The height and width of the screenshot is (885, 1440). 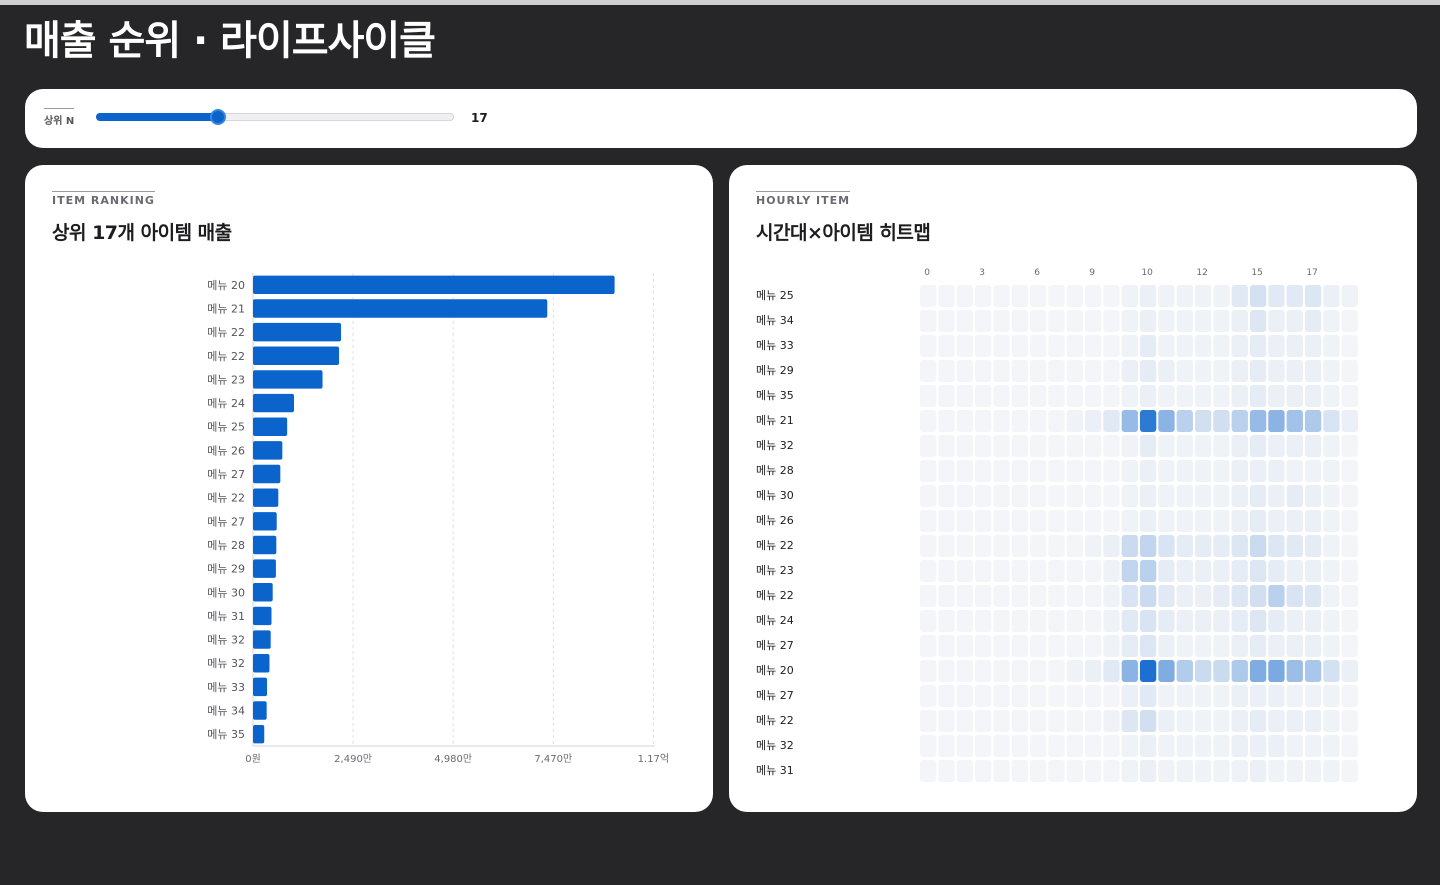 What do you see at coordinates (275, 117) in the screenshot?
I see `top-n-slider` at bounding box center [275, 117].